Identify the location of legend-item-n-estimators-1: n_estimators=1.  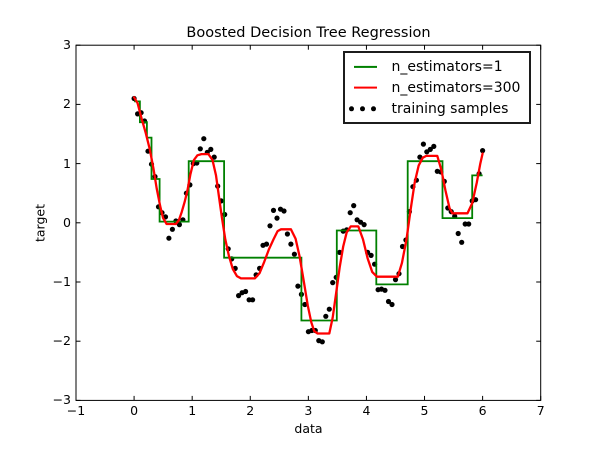
(437, 66).